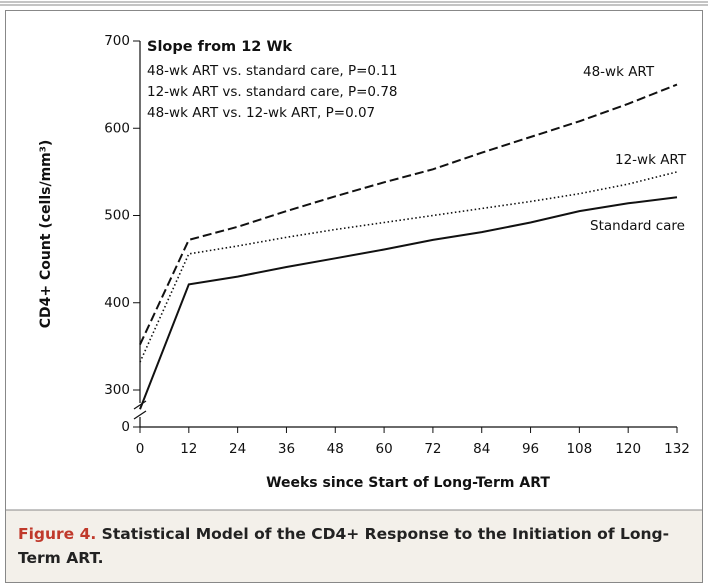  Describe the element at coordinates (117, 41) in the screenshot. I see `y-tick-label: 700` at that location.